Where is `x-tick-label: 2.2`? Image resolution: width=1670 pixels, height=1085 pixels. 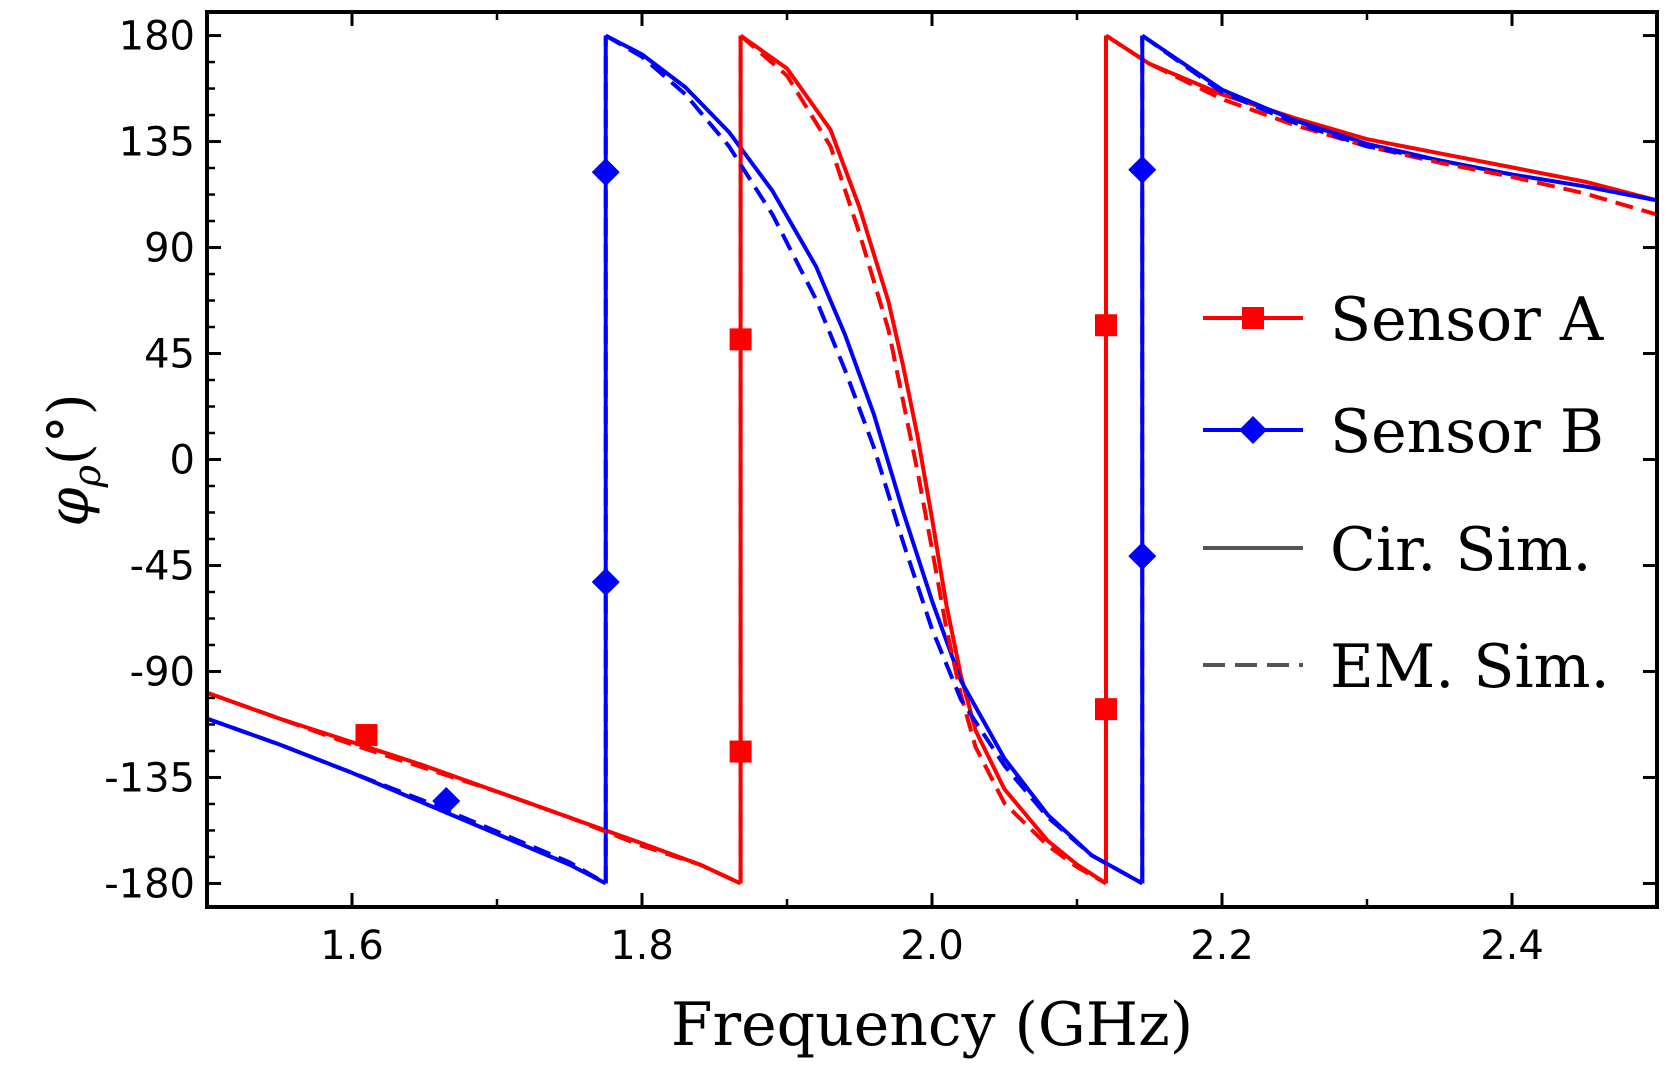 x-tick-label: 2.2 is located at coordinates (1222, 946).